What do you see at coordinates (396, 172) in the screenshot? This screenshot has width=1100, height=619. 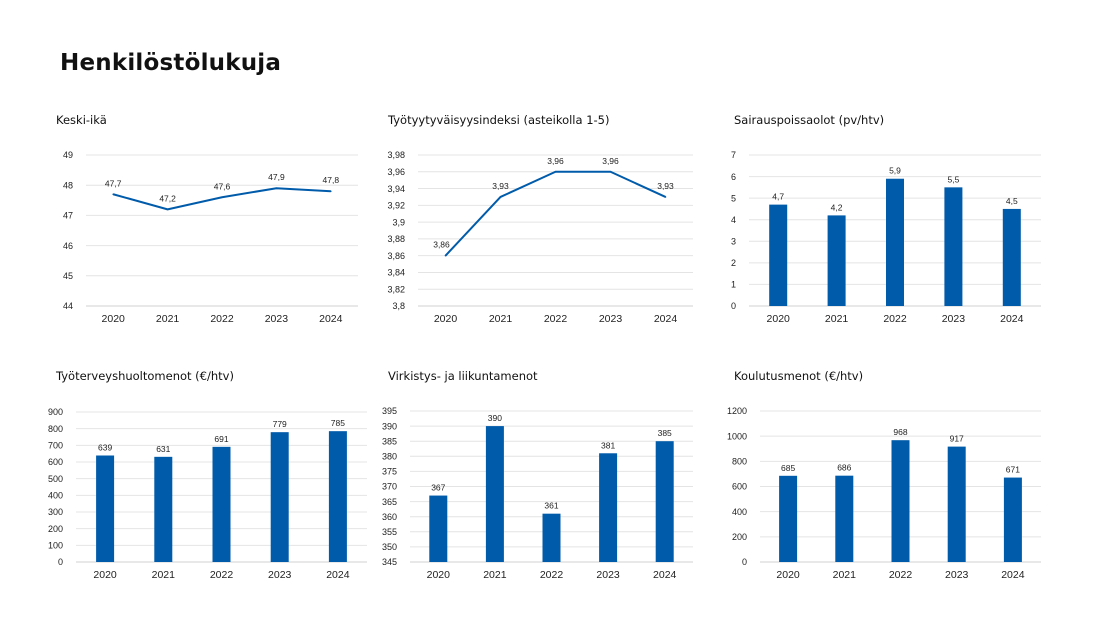 I see `y-tick-label: 3,96` at bounding box center [396, 172].